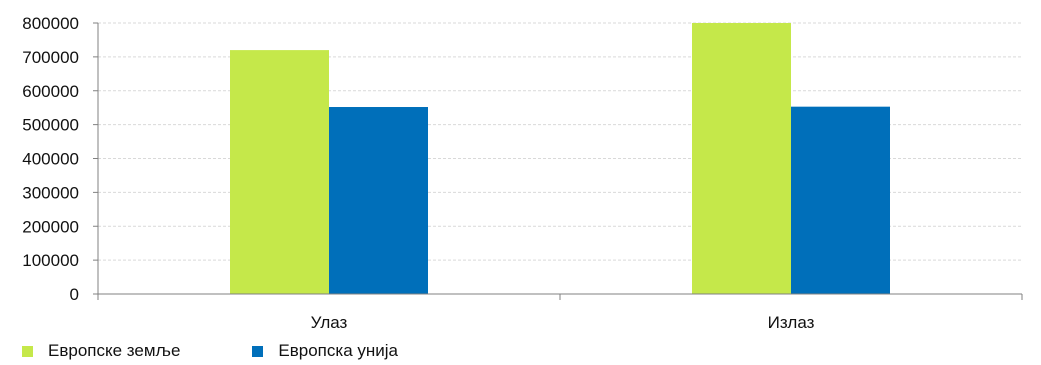 The width and height of the screenshot is (1041, 365). I want to click on x-category-label: Улаз, so click(329, 322).